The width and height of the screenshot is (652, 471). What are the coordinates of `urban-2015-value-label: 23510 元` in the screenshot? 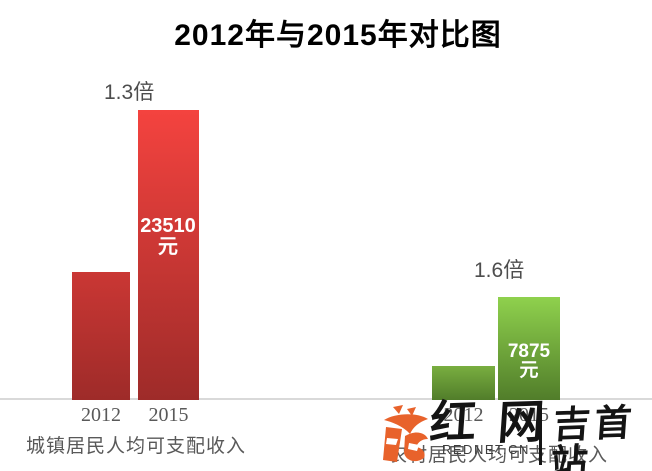 It's located at (168, 237).